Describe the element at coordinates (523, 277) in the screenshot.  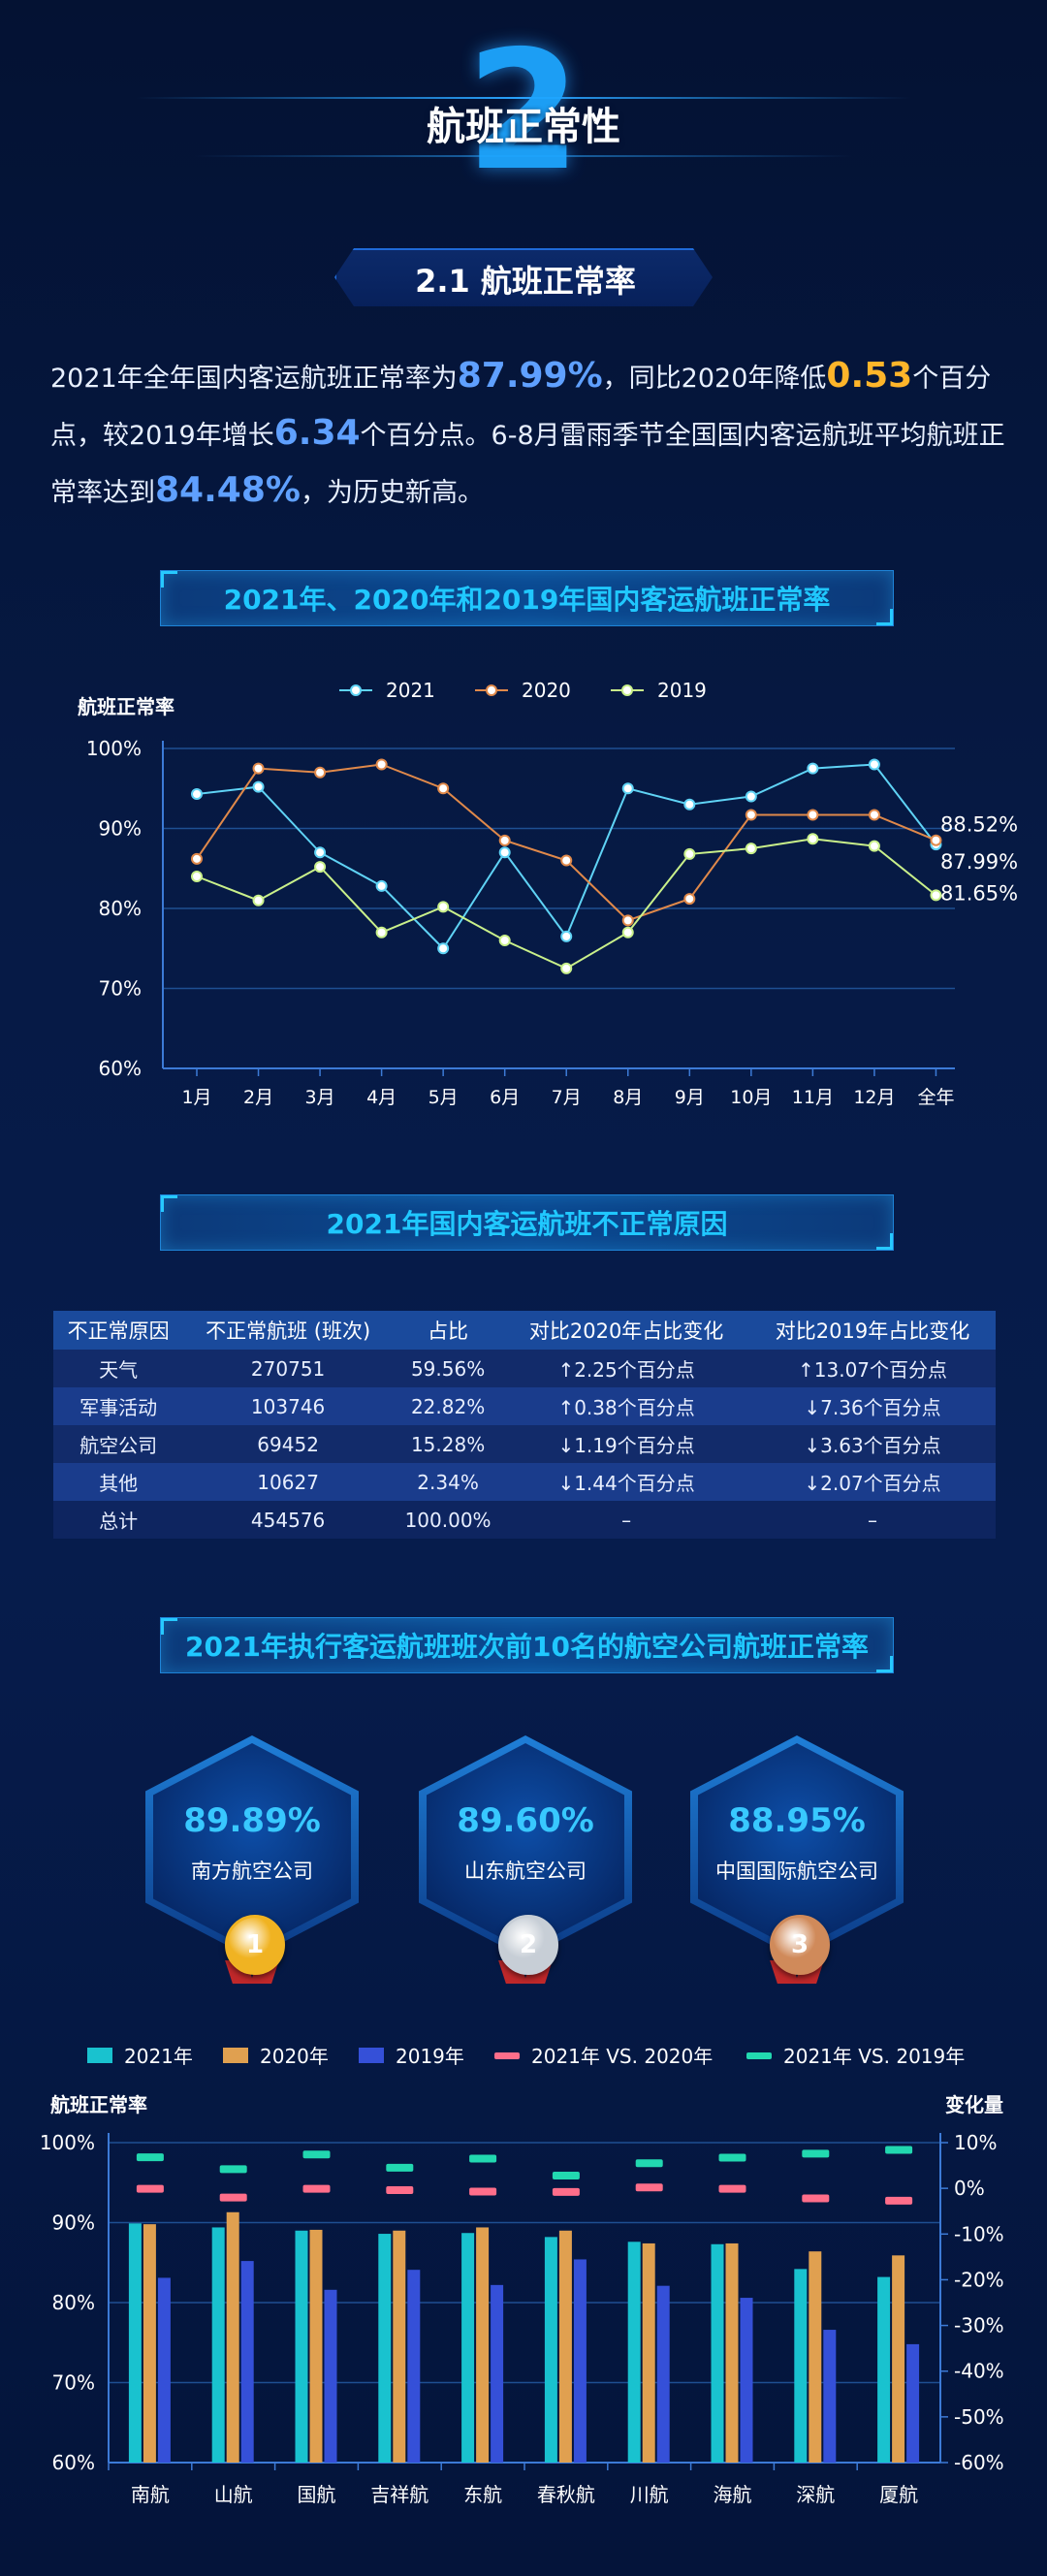
I see `subsection-badge: 2.1 航班正常率` at that location.